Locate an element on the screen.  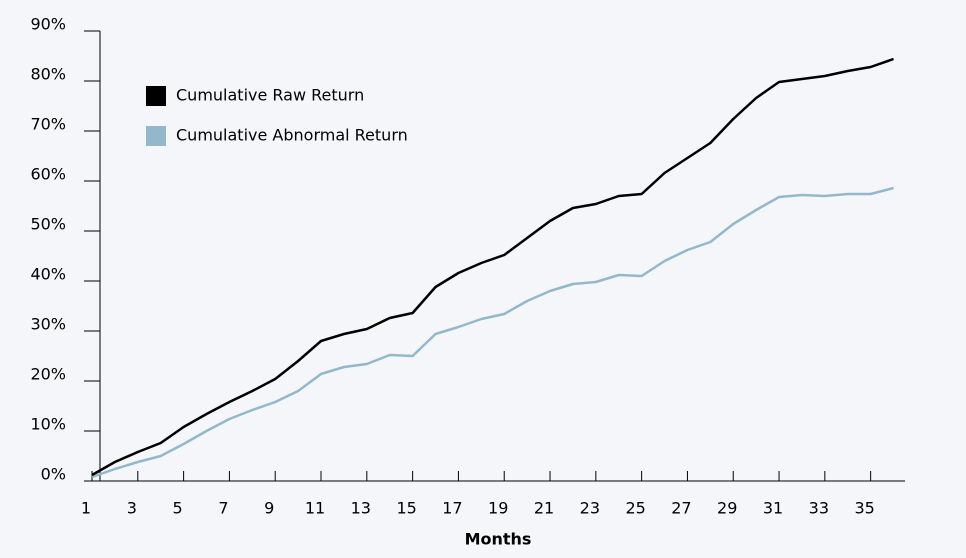
x-tick-label: 1 is located at coordinates (86, 508).